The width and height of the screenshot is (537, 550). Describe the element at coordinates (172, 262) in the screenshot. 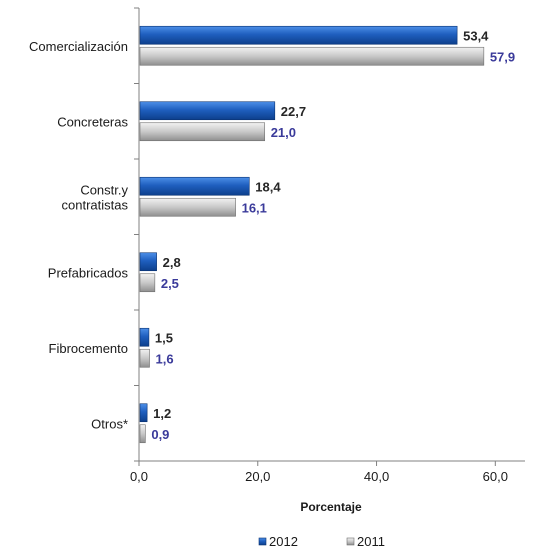

I see `value-label-2012-3: 2,8` at that location.